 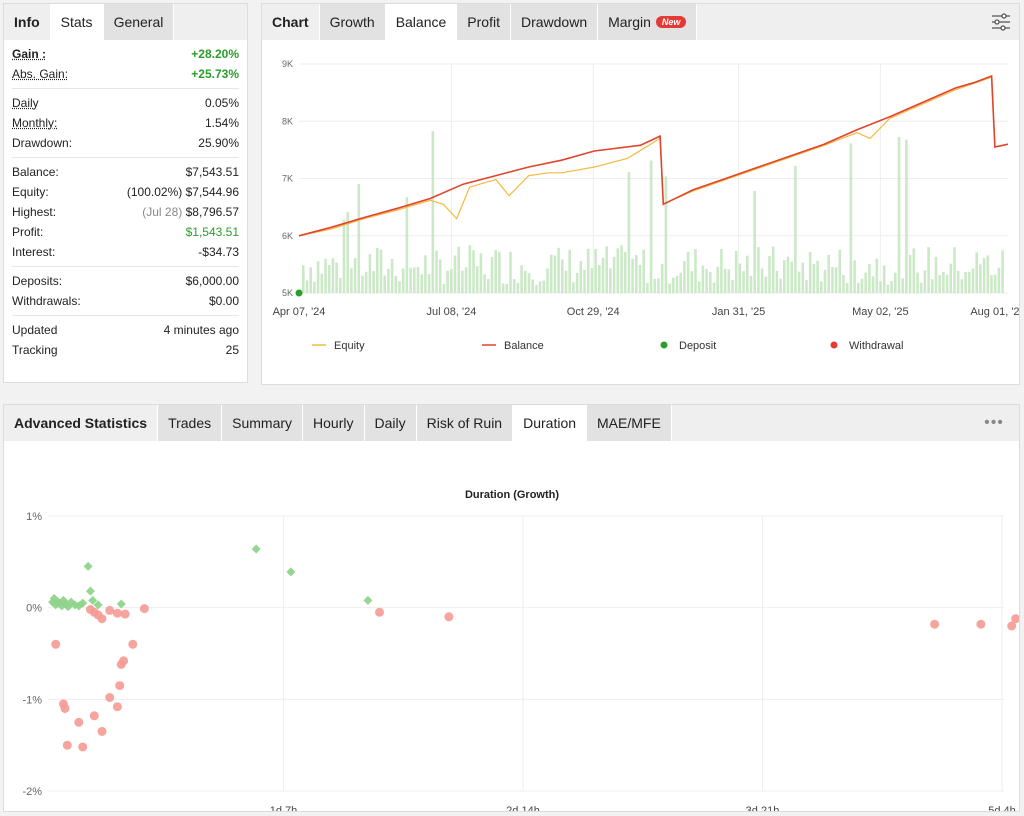 What do you see at coordinates (291, 22) in the screenshot?
I see `tab-chart: Chart` at bounding box center [291, 22].